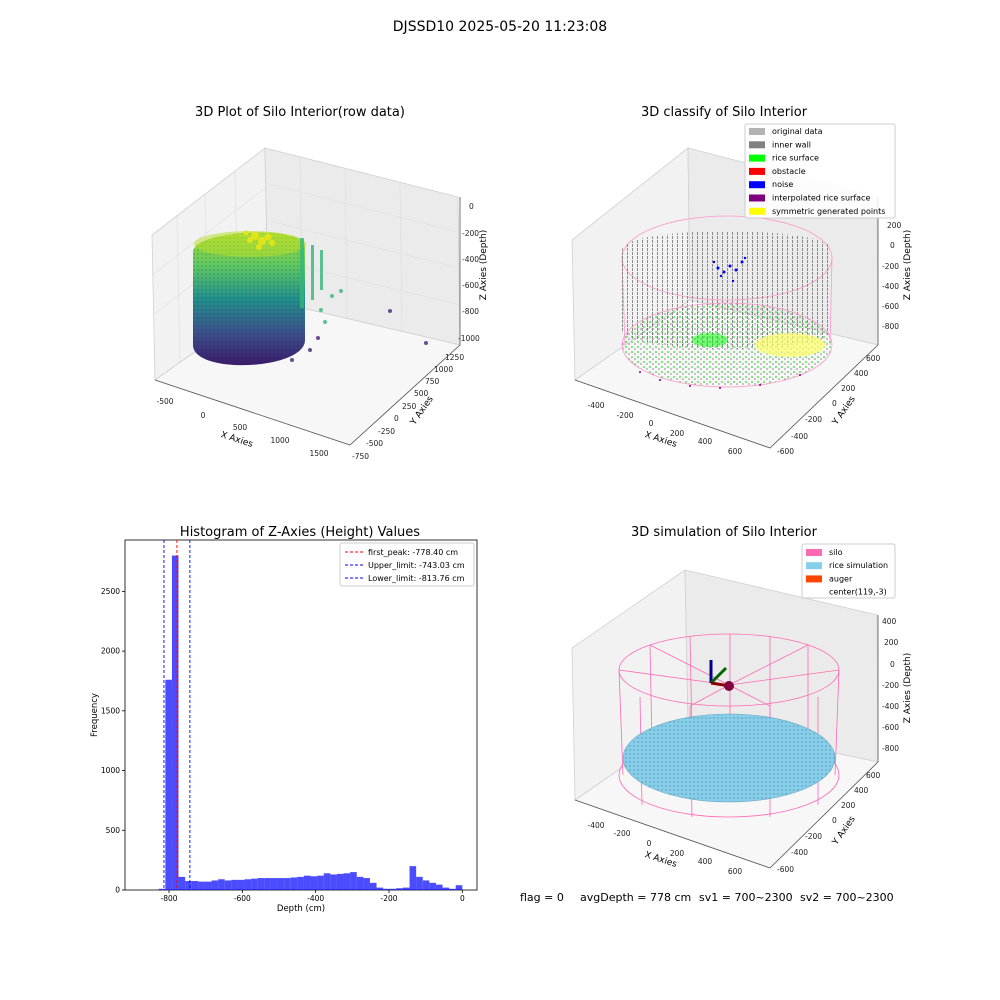  What do you see at coordinates (664, 428) in the screenshot?
I see `classify-x-ticks: -400 -200 0 200 400 600` at bounding box center [664, 428].